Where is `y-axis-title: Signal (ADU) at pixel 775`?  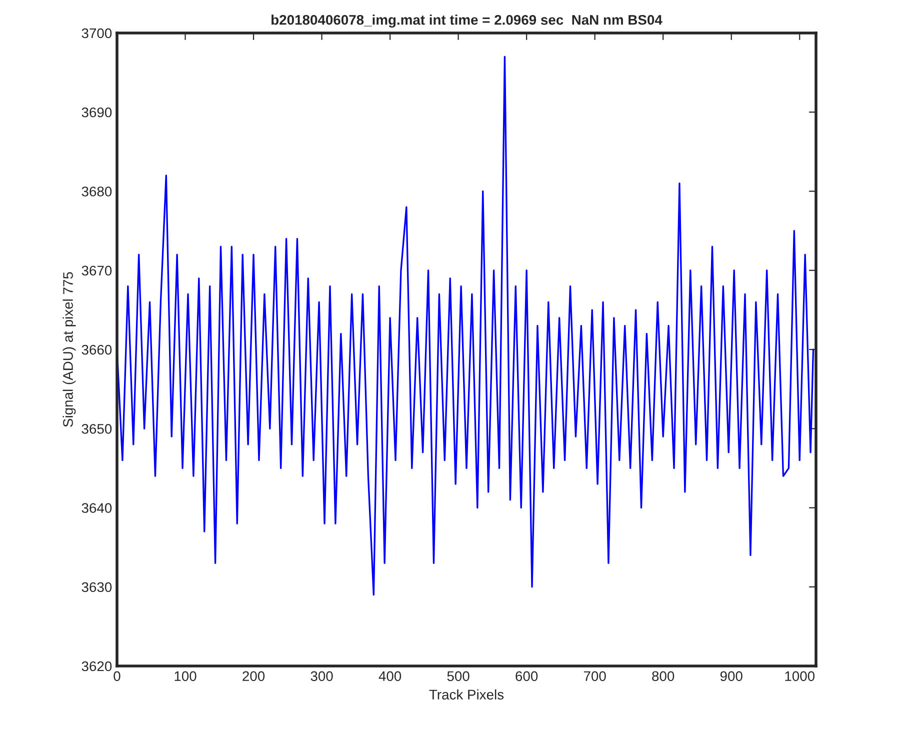 y-axis-title: Signal (ADU) at pixel 775 is located at coordinates (69, 349).